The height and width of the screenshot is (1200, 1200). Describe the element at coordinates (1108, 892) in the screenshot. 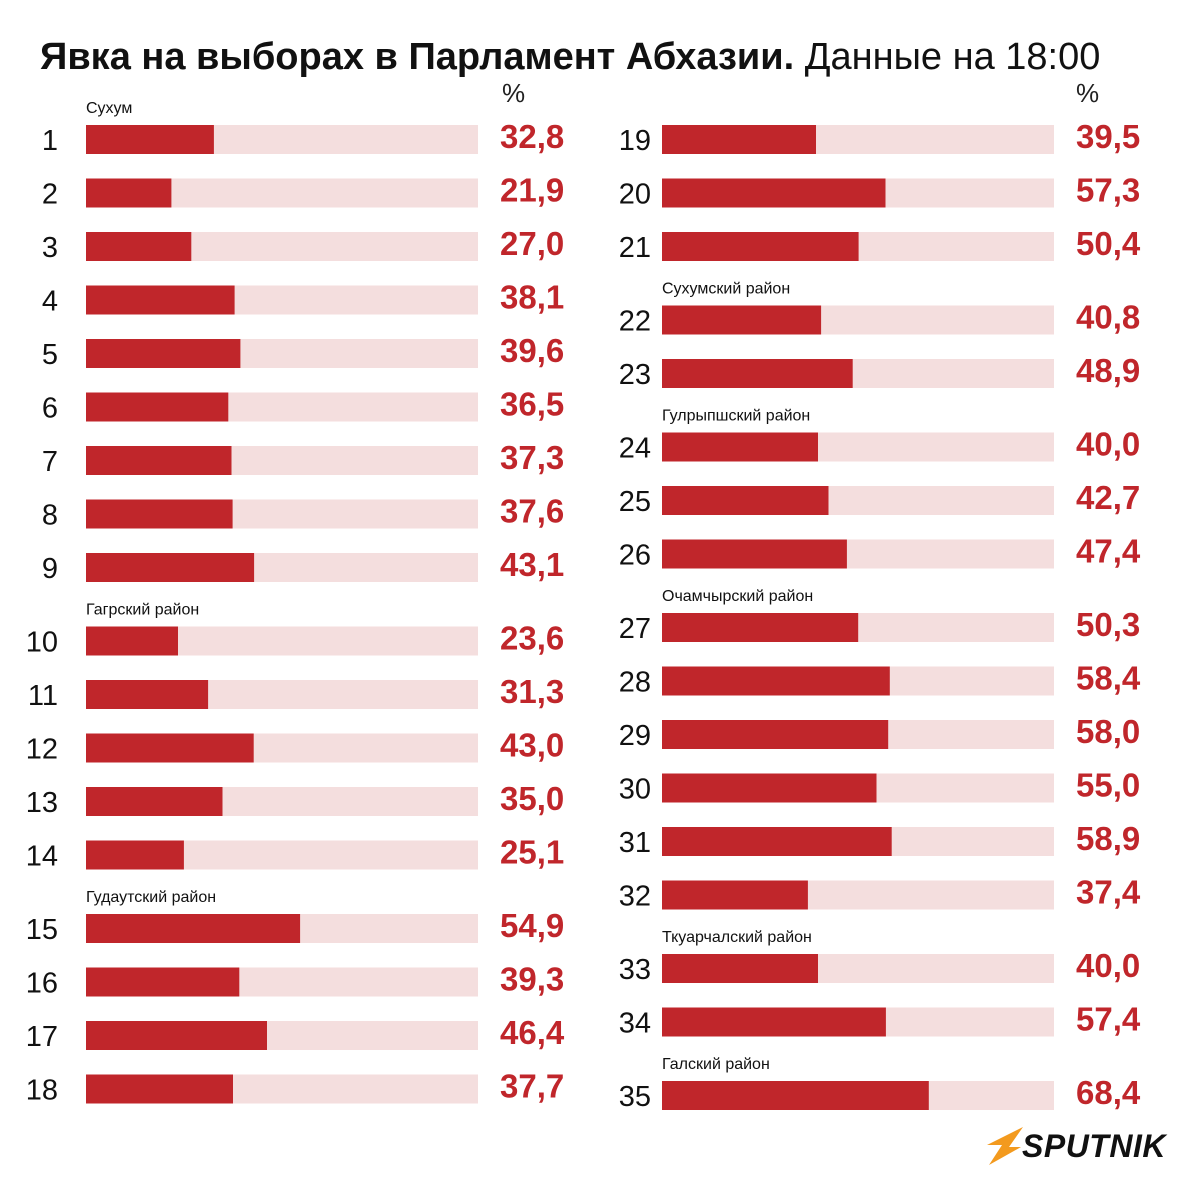

I see `turnout-value-label: 37,4` at that location.